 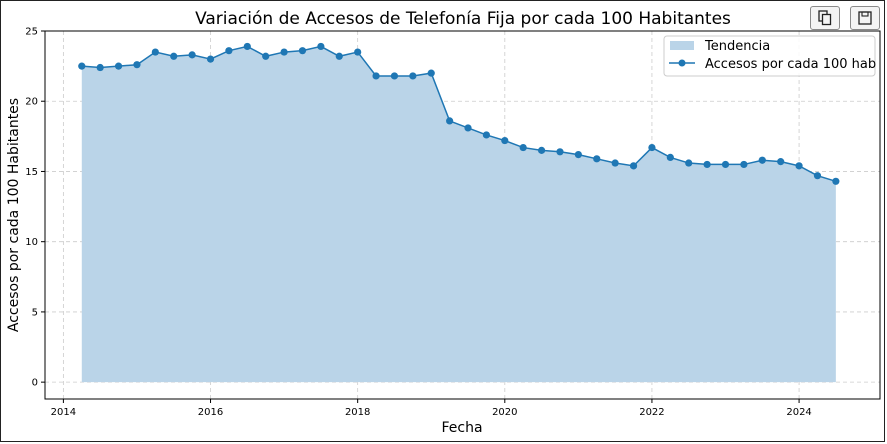 What do you see at coordinates (737, 46) in the screenshot?
I see `legend-label-area: Tendencia` at bounding box center [737, 46].